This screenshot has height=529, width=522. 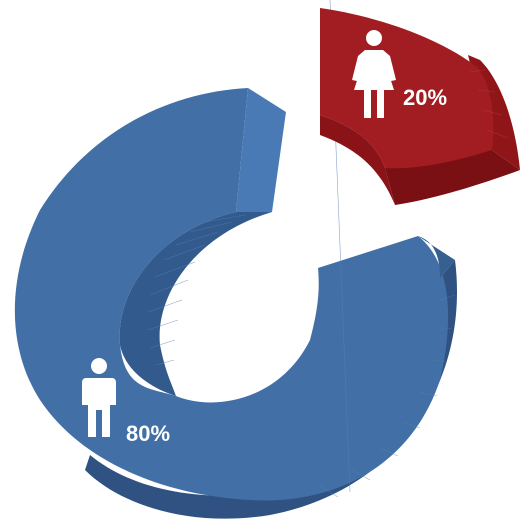 I want to click on slice-male-cut-top, so click(x=261, y=150).